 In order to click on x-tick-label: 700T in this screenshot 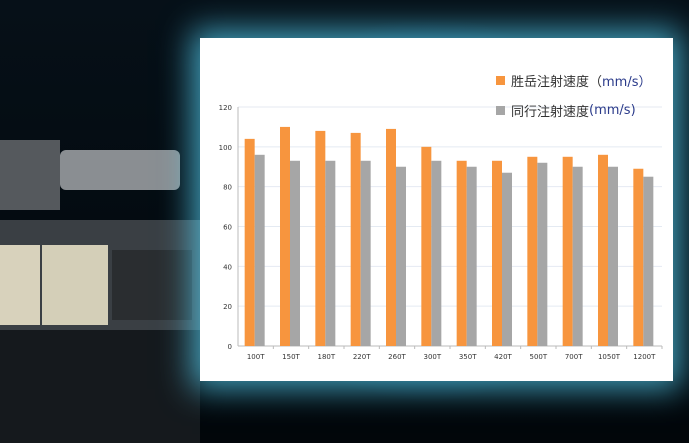, I will do `click(574, 357)`.